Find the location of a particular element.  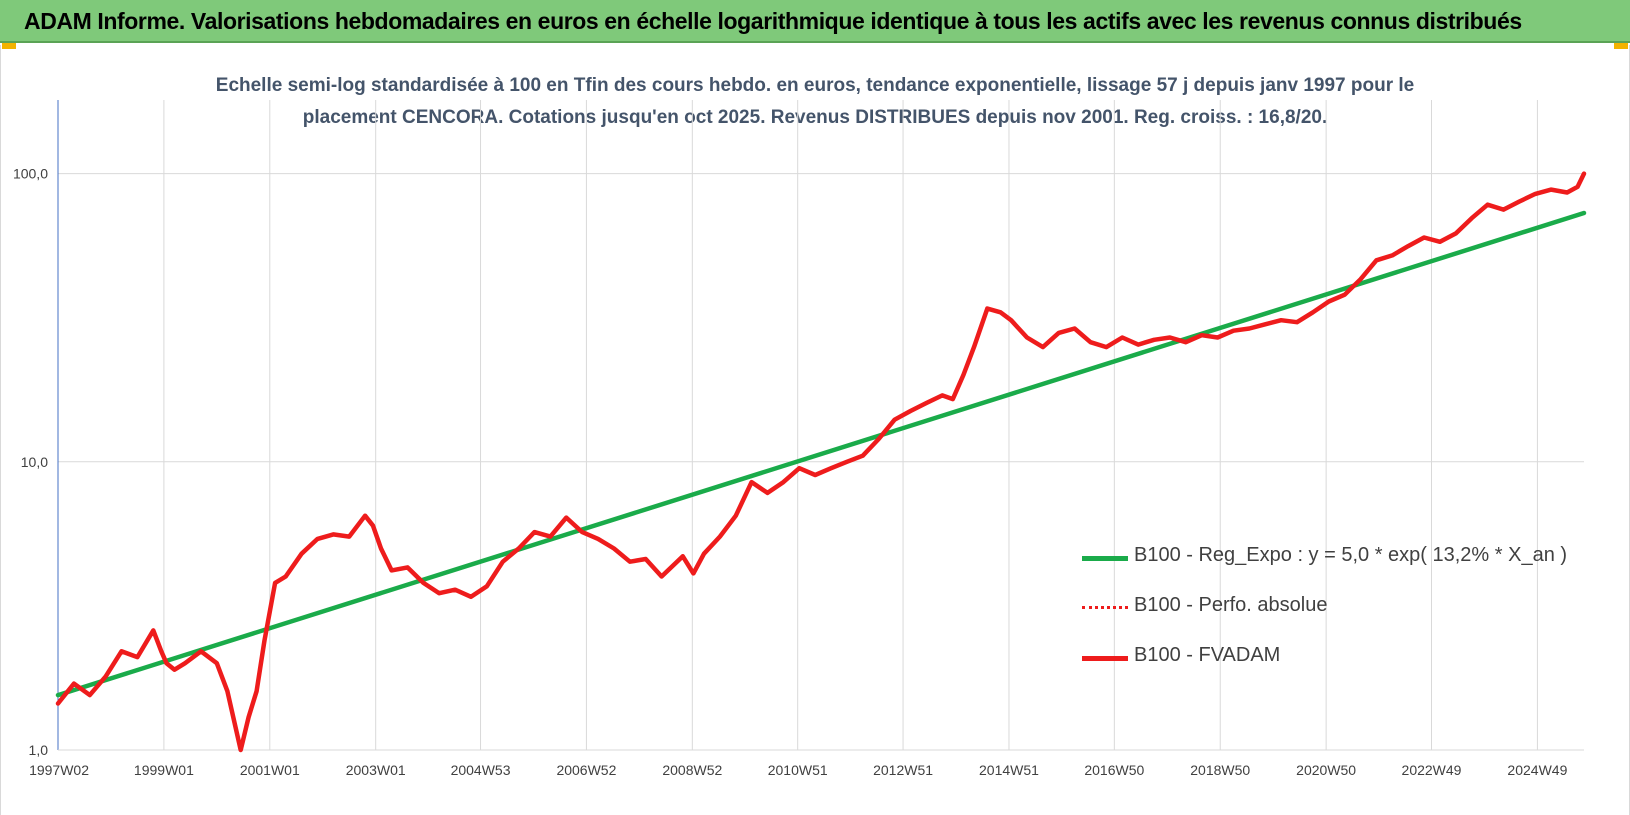

x-tick-label: 2022W49 is located at coordinates (1432, 770).